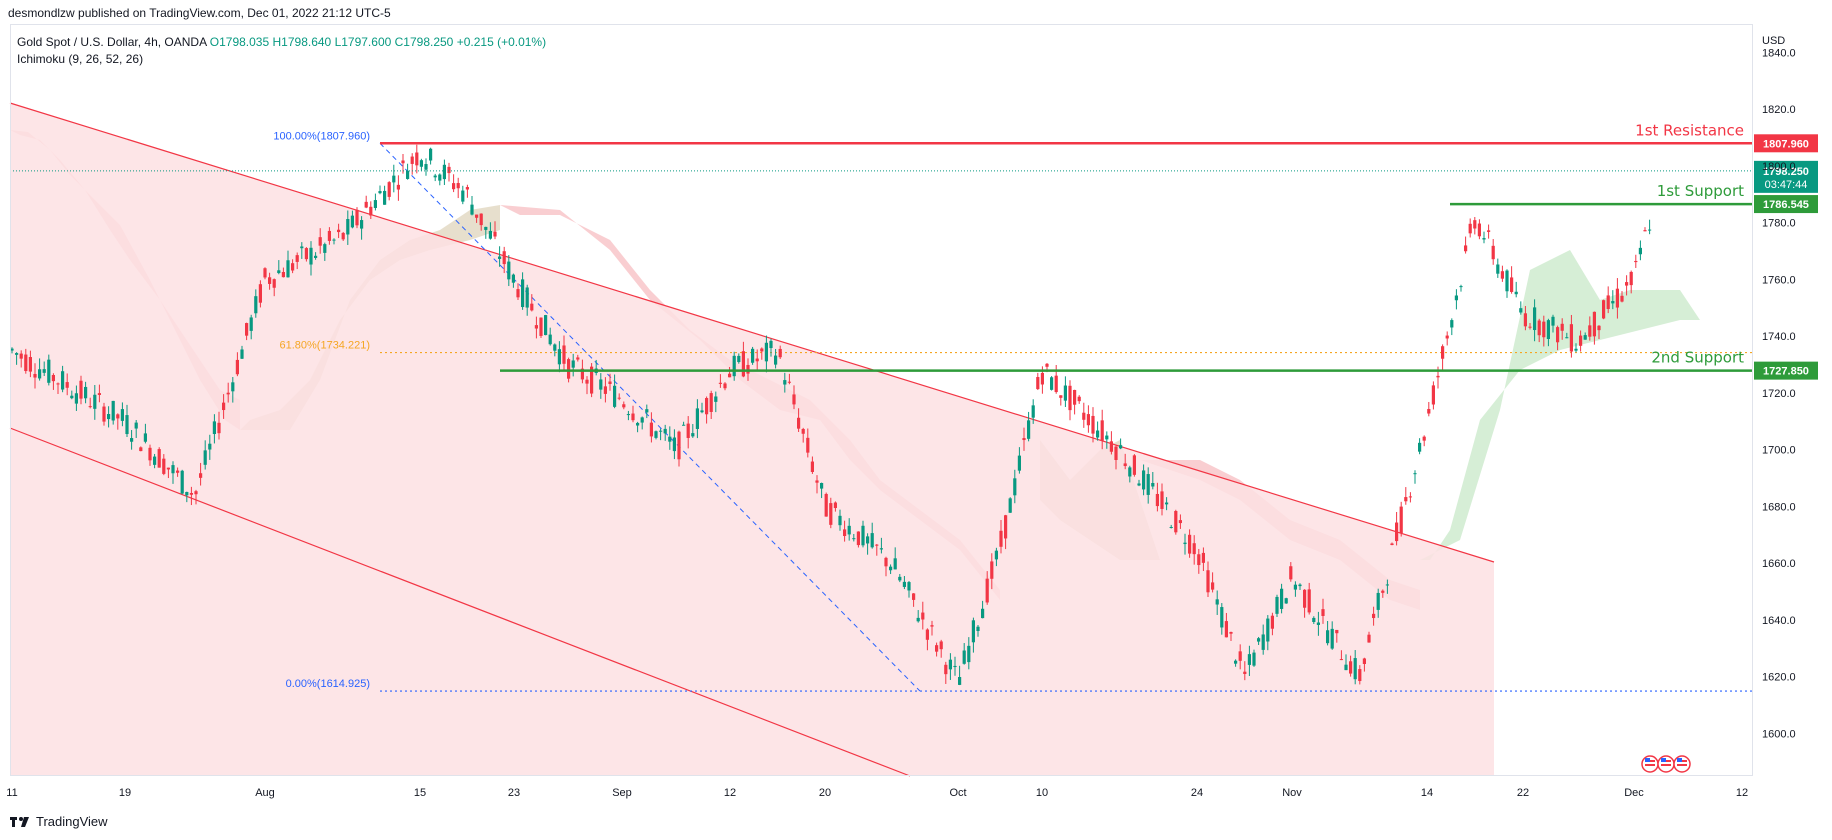 The width and height of the screenshot is (1832, 840). I want to click on flag-canton, so click(1679, 760).